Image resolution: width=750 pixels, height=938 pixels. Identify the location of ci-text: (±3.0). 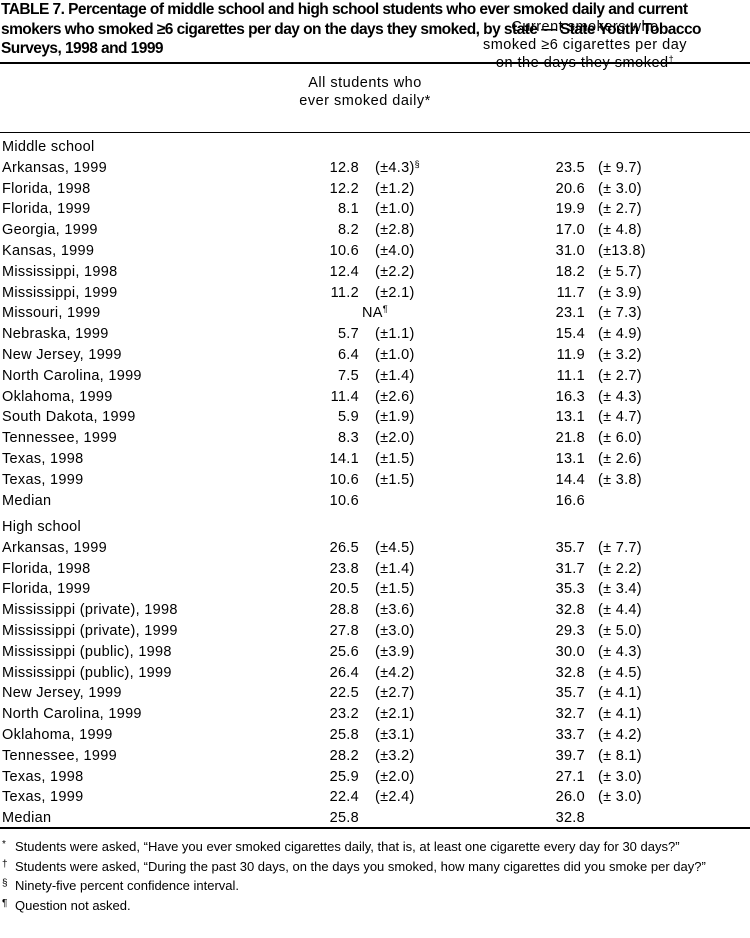
(395, 630).